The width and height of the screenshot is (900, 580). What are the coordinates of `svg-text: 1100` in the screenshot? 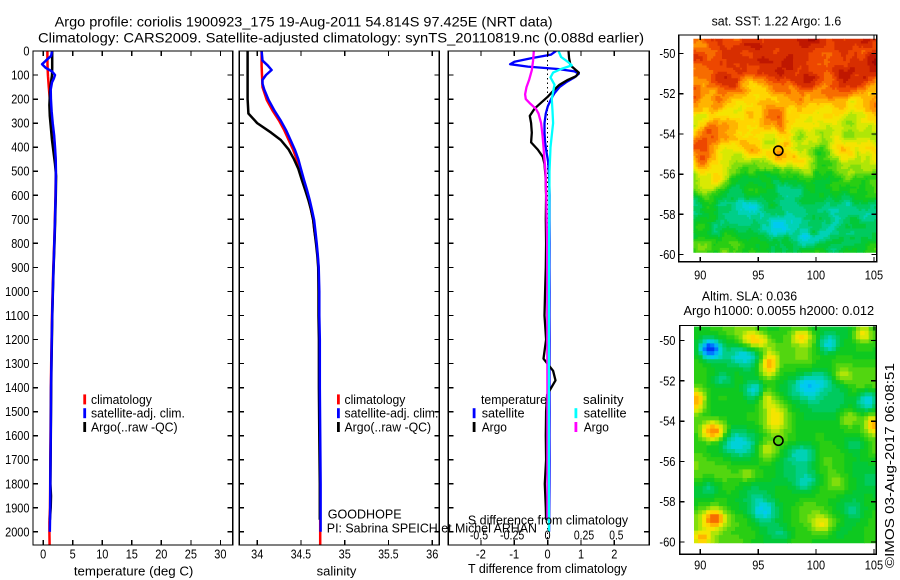 It's located at (17, 315).